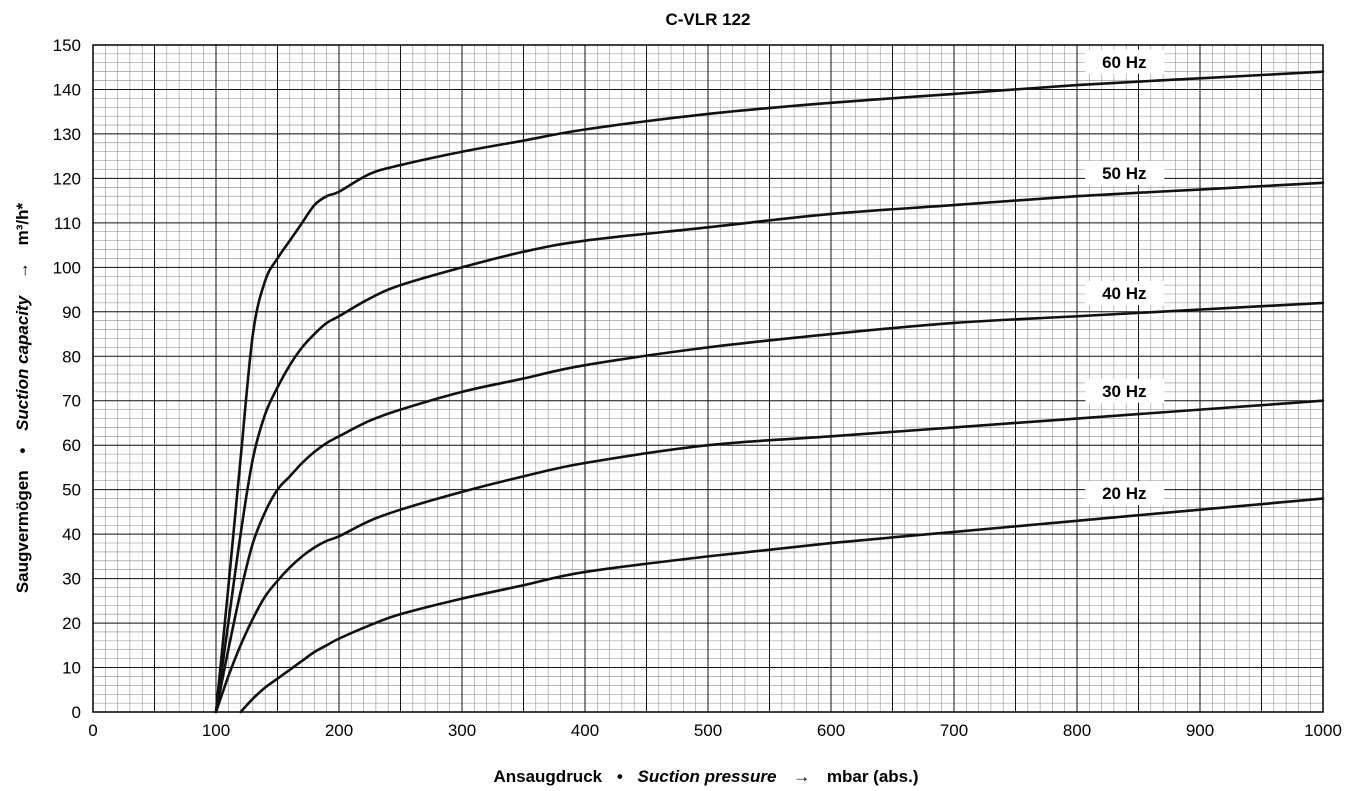 The width and height of the screenshot is (1365, 791). What do you see at coordinates (22, 223) in the screenshot?
I see `y-axis-label-unit: m³/h*` at bounding box center [22, 223].